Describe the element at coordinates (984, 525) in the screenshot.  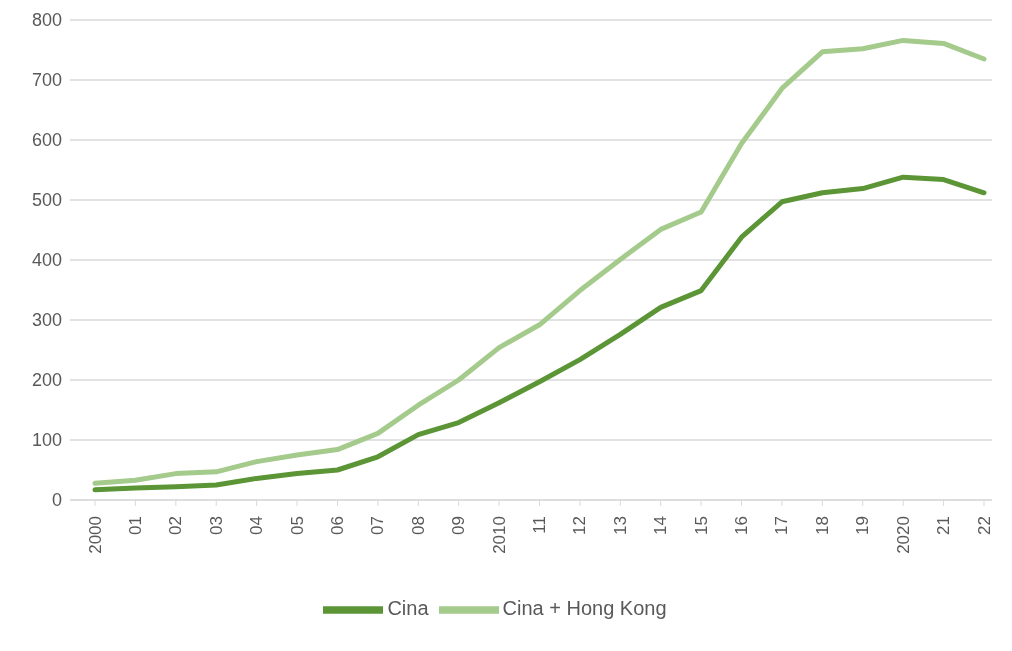
I see `x-tick-label: 22` at that location.